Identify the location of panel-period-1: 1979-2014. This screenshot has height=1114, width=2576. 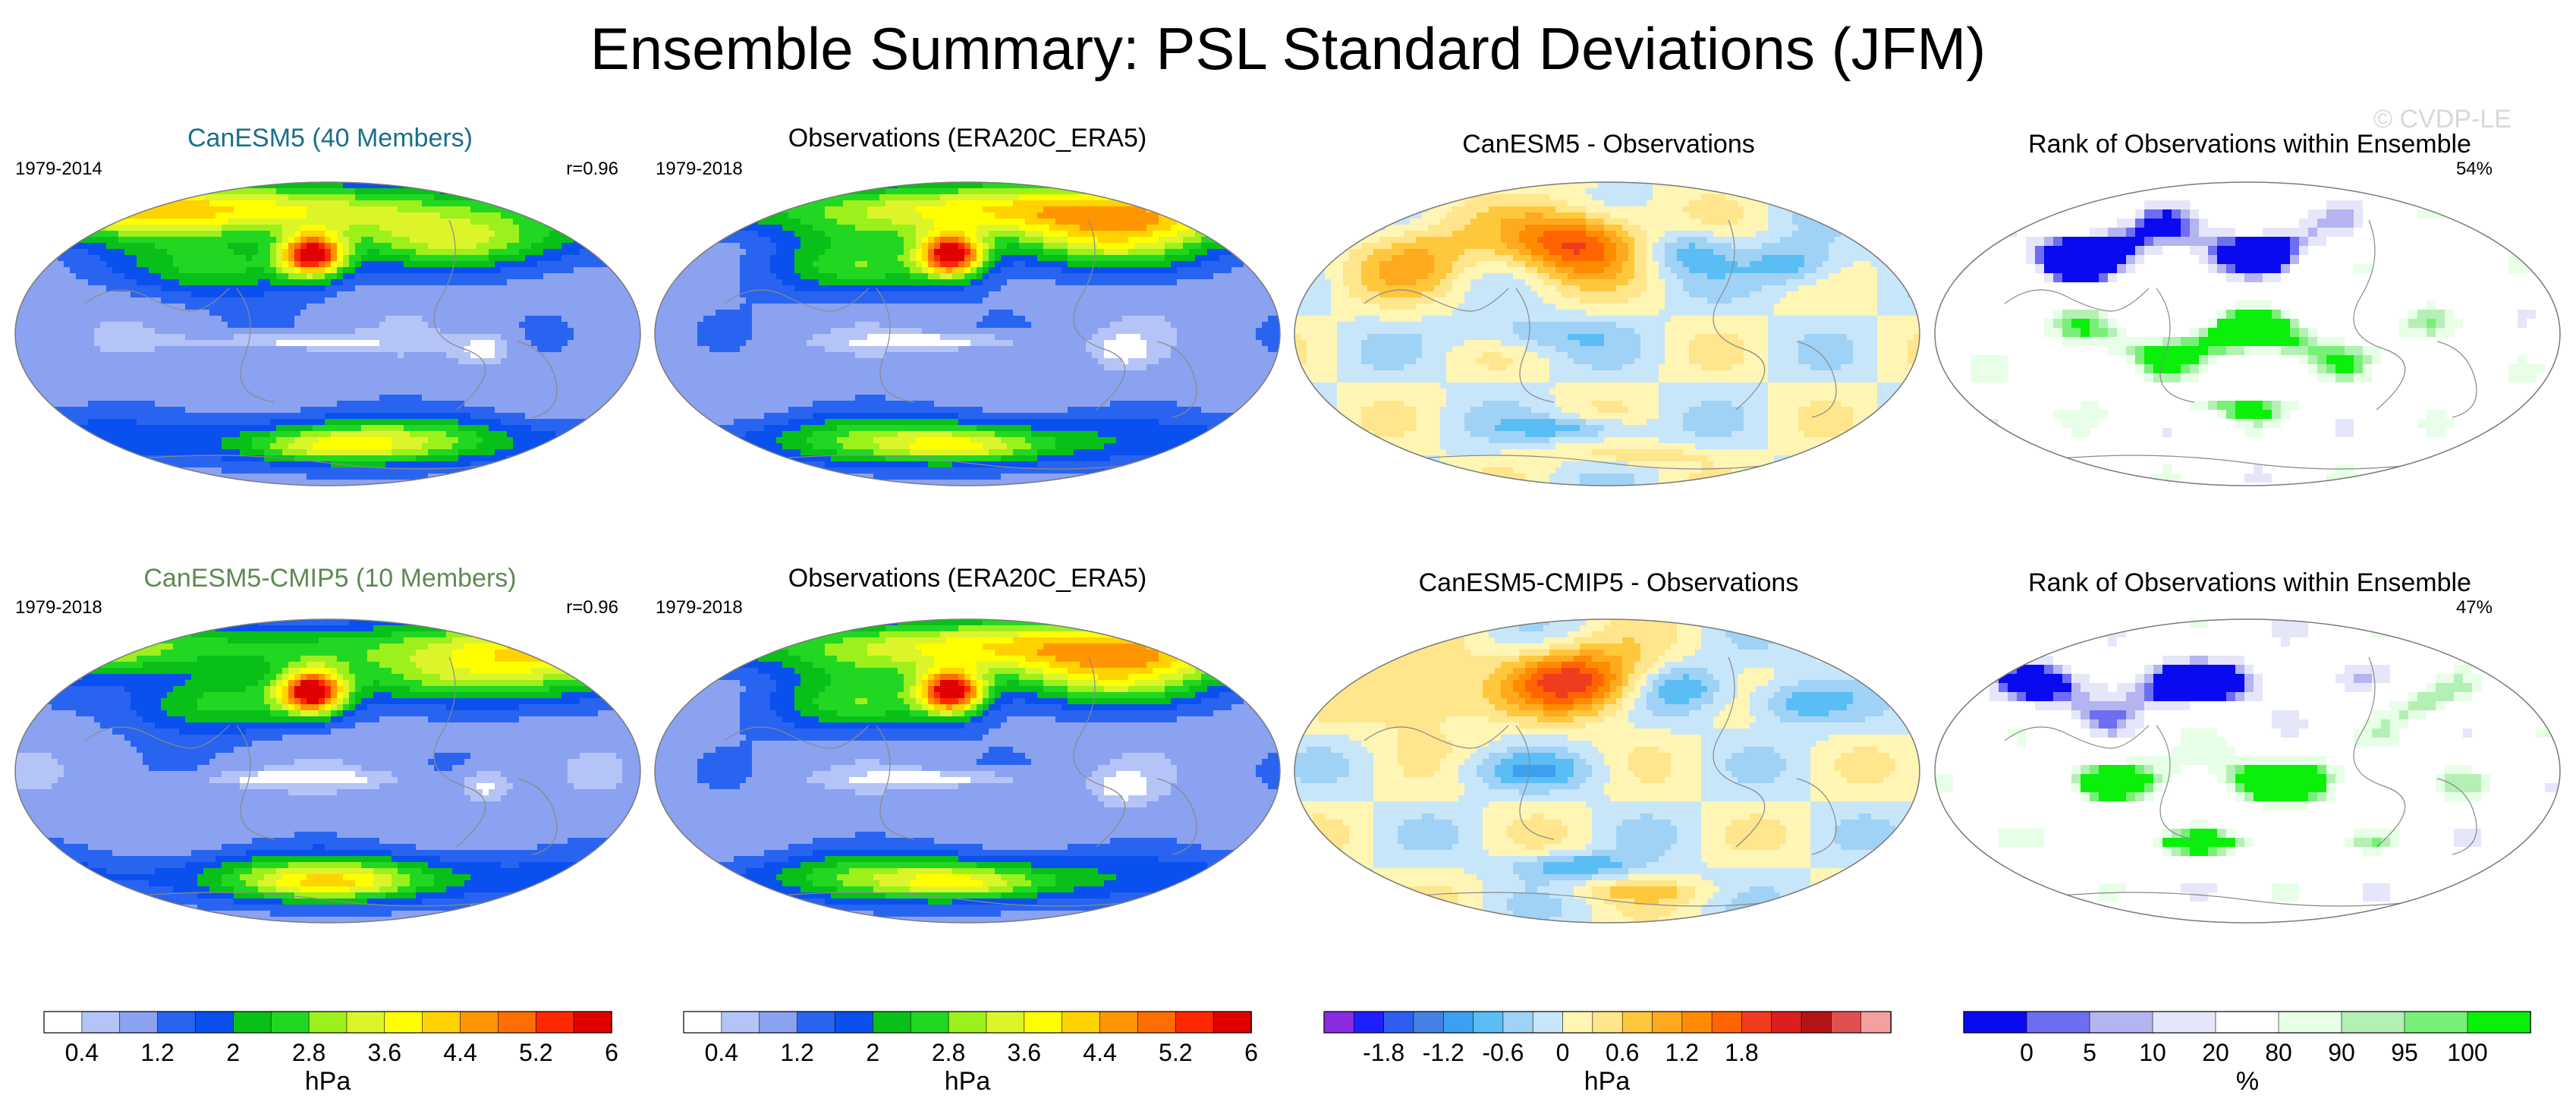
(58, 169).